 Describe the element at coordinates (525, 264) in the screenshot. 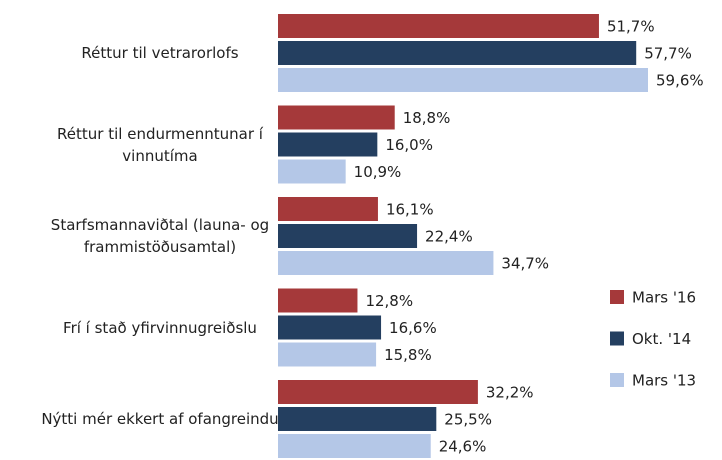

I see `value-label: 34,7%` at that location.